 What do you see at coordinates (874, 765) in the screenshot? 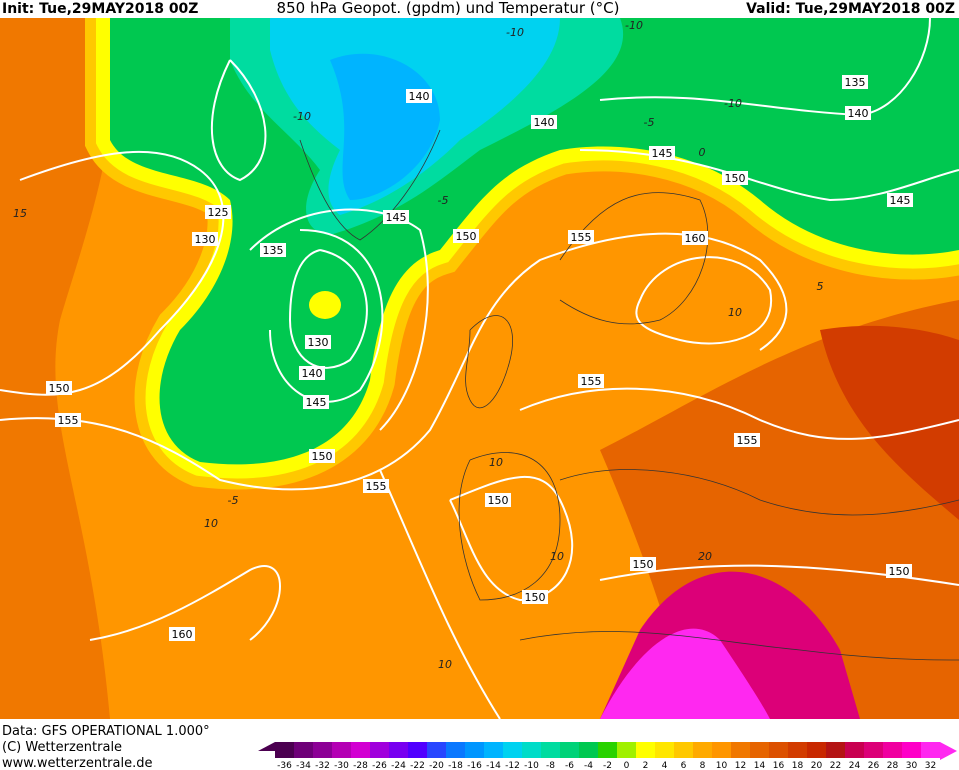
I see `legend-tick-label: 26` at bounding box center [874, 765].